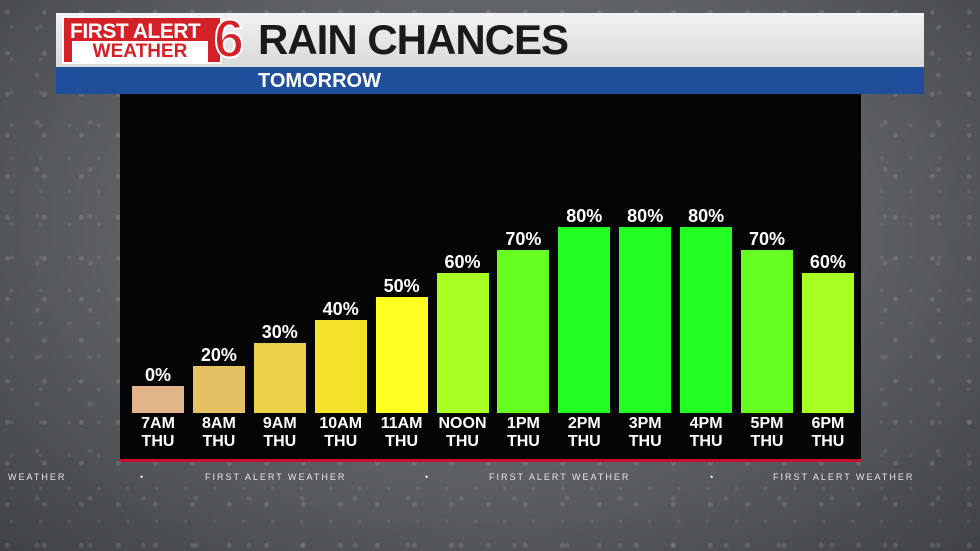 The image size is (980, 551). I want to click on logo-line2: WEATHER, so click(140, 51).